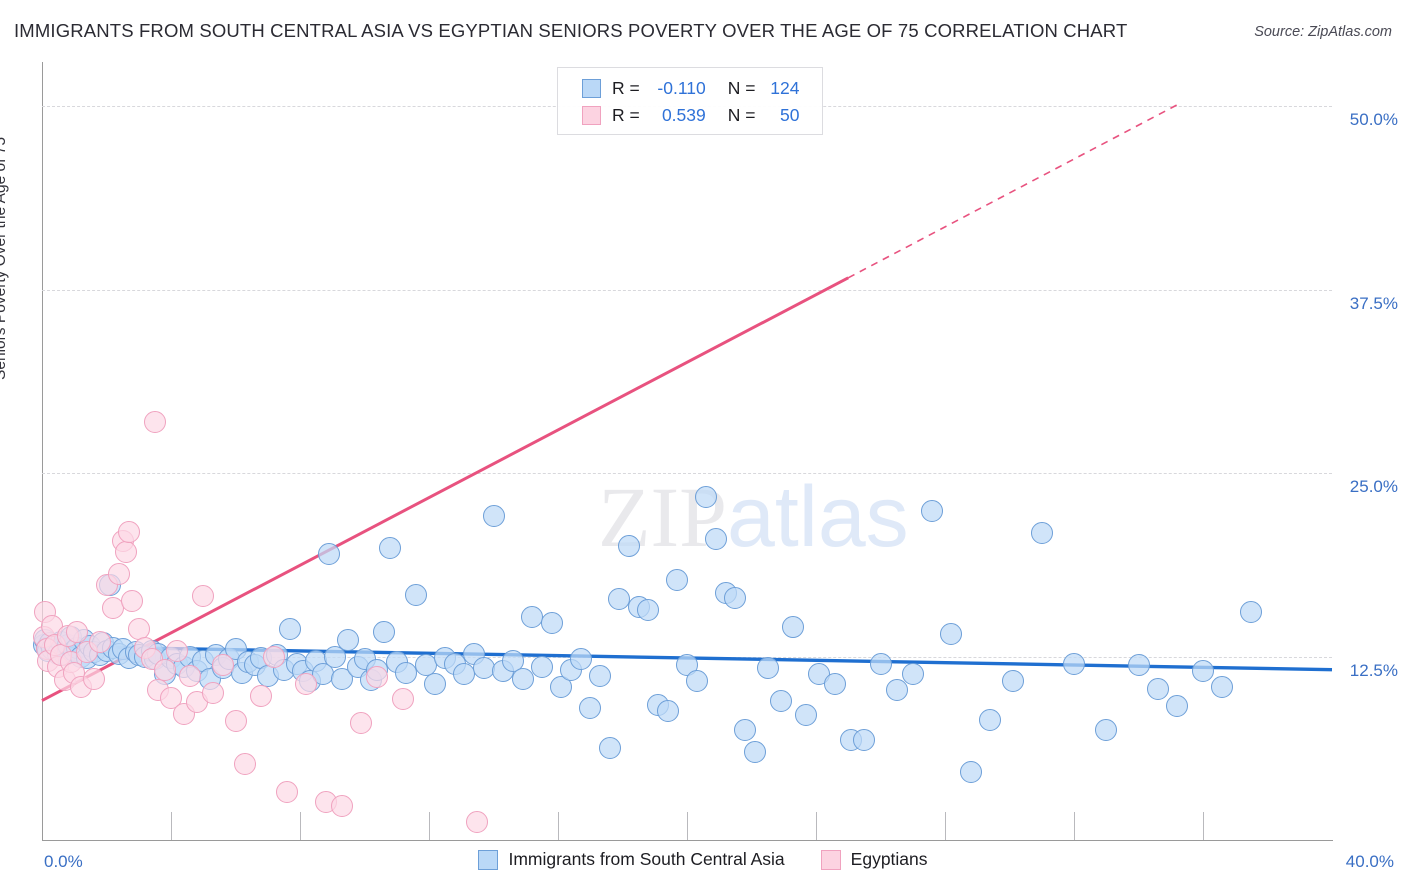 The height and width of the screenshot is (892, 1406). I want to click on legend-item-immigrants: Immigrants from South Central Asia, so click(631, 859).